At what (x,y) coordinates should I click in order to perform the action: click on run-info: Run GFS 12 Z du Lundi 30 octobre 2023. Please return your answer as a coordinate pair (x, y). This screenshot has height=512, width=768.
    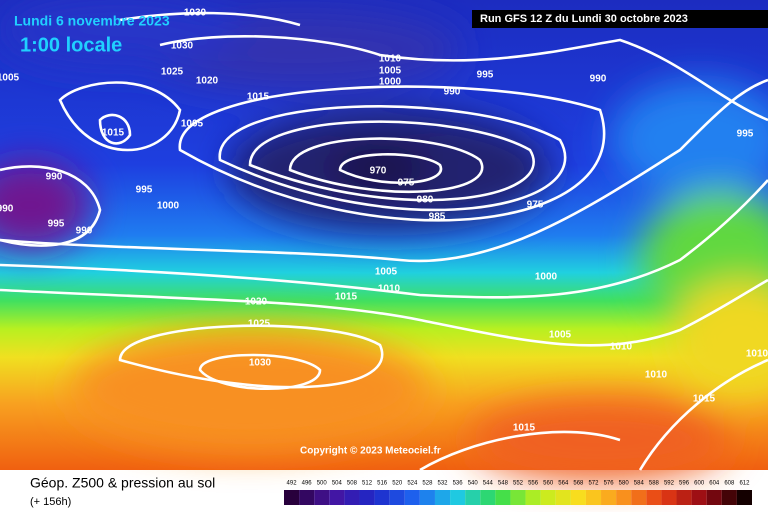
    Looking at the image, I should click on (584, 19).